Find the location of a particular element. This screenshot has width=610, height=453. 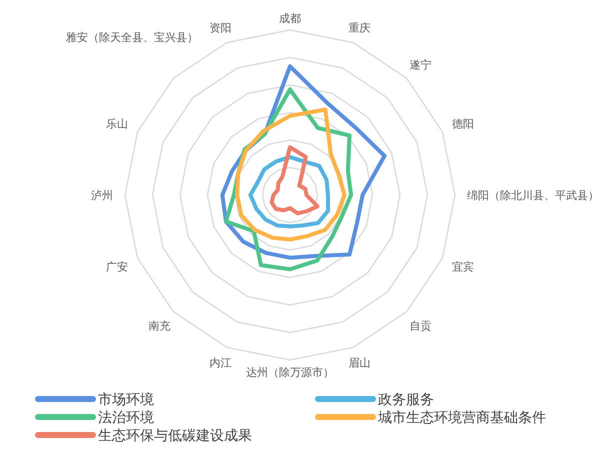

spoke-label: 眉山 is located at coordinates (359, 363).